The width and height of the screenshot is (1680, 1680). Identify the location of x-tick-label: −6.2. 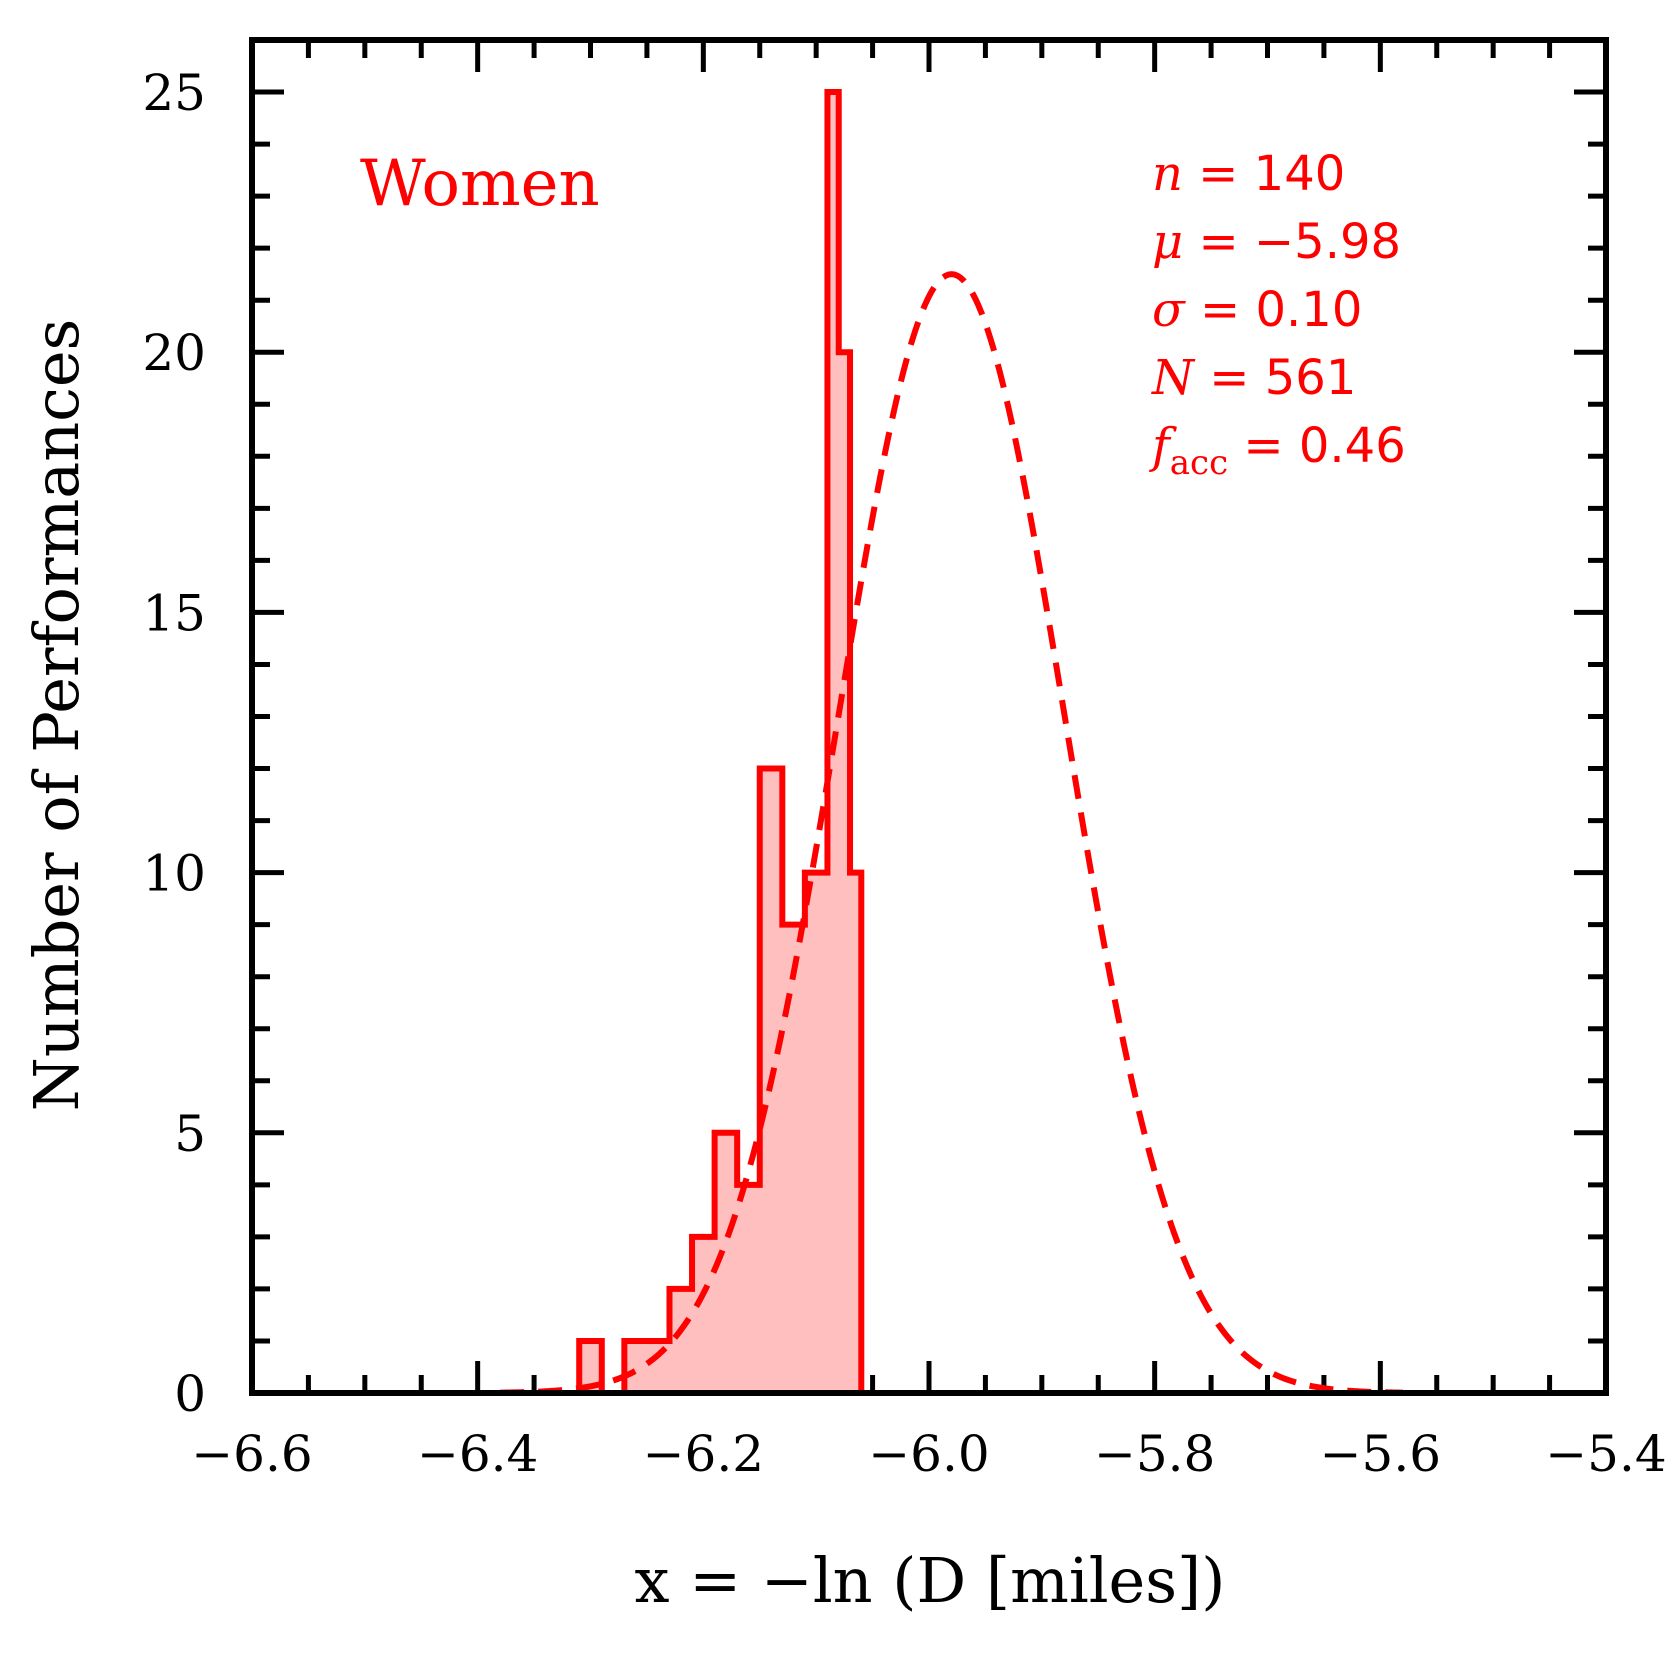
(703, 1454).